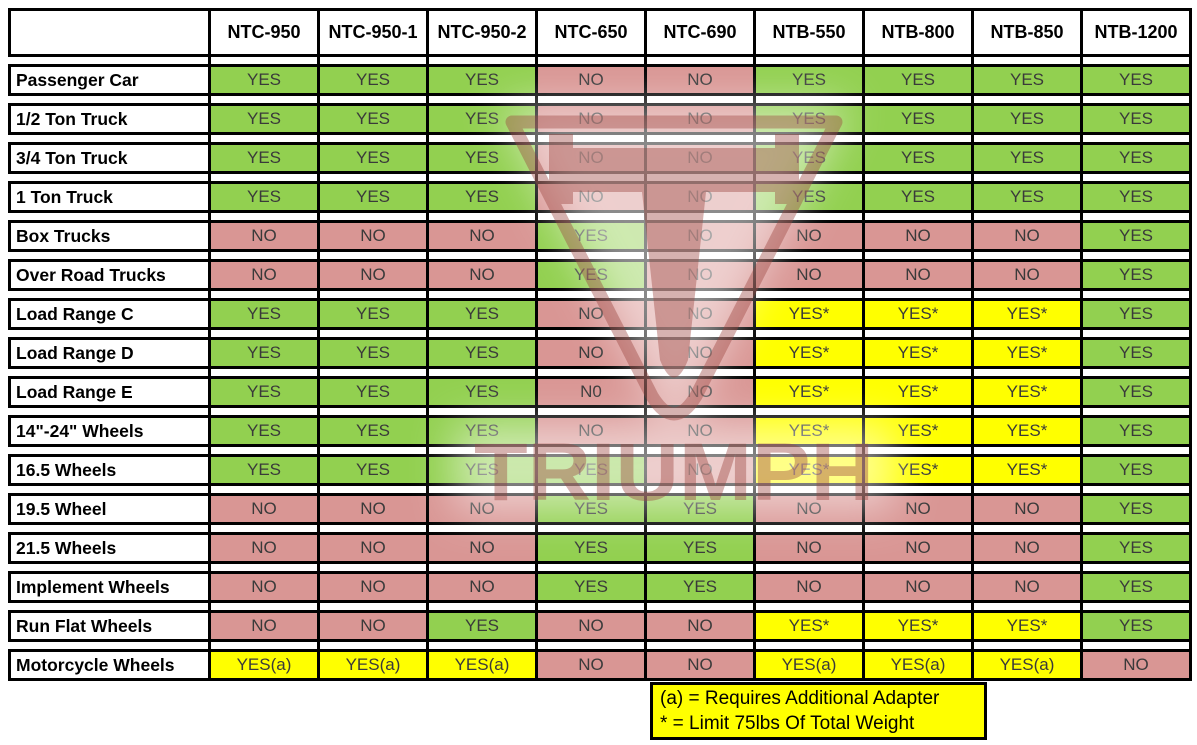 The width and height of the screenshot is (1197, 745). Describe the element at coordinates (600, 470) in the screenshot. I see `table-row: 16.5 Wheels YES YES YES YES NO YES* YES* YES* YES` at that location.